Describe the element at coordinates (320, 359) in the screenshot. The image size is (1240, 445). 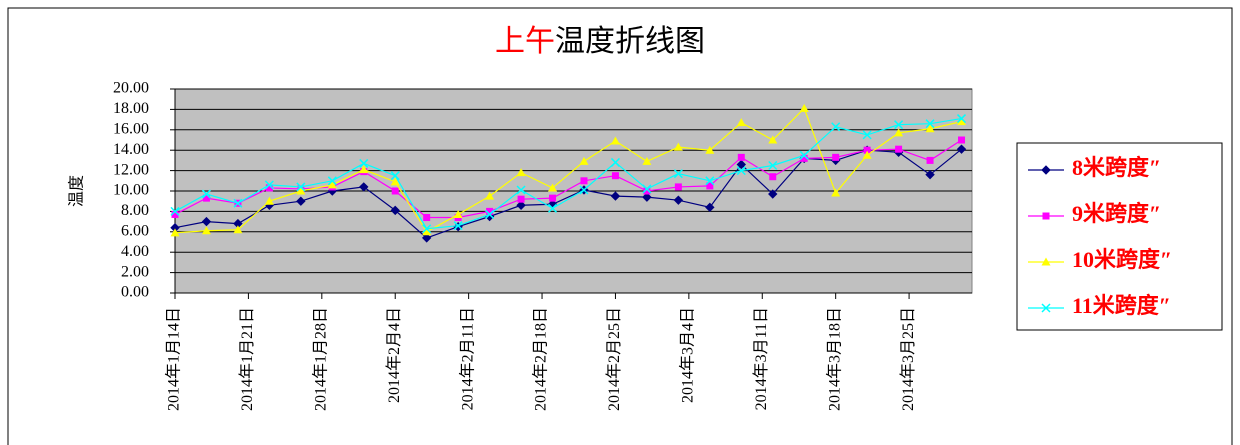
I see `x-tick-label: 2014年1月28日` at that location.